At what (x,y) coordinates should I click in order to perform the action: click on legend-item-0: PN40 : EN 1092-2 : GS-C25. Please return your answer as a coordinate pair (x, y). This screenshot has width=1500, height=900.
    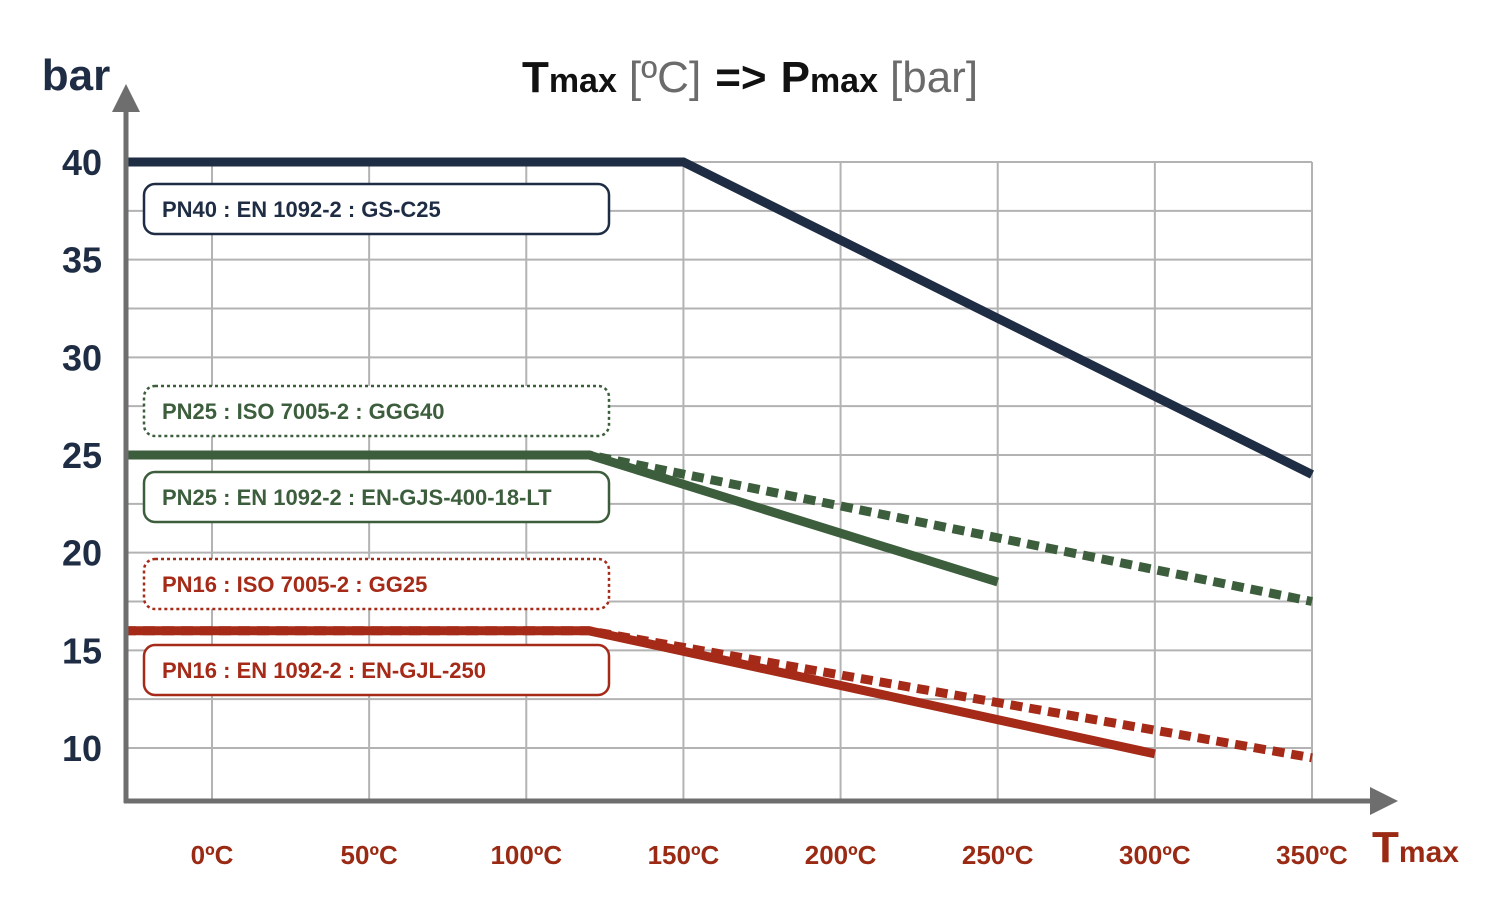
    Looking at the image, I should click on (376, 209).